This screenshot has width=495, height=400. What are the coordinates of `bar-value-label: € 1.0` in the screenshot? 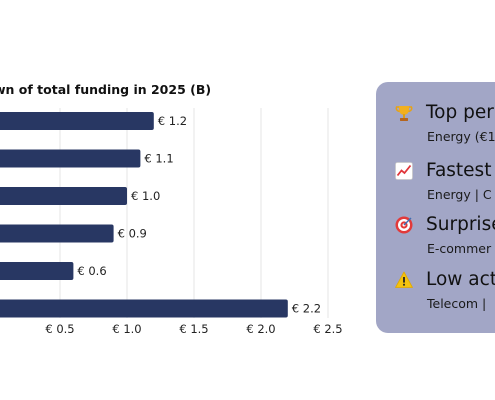 It's located at (145, 196).